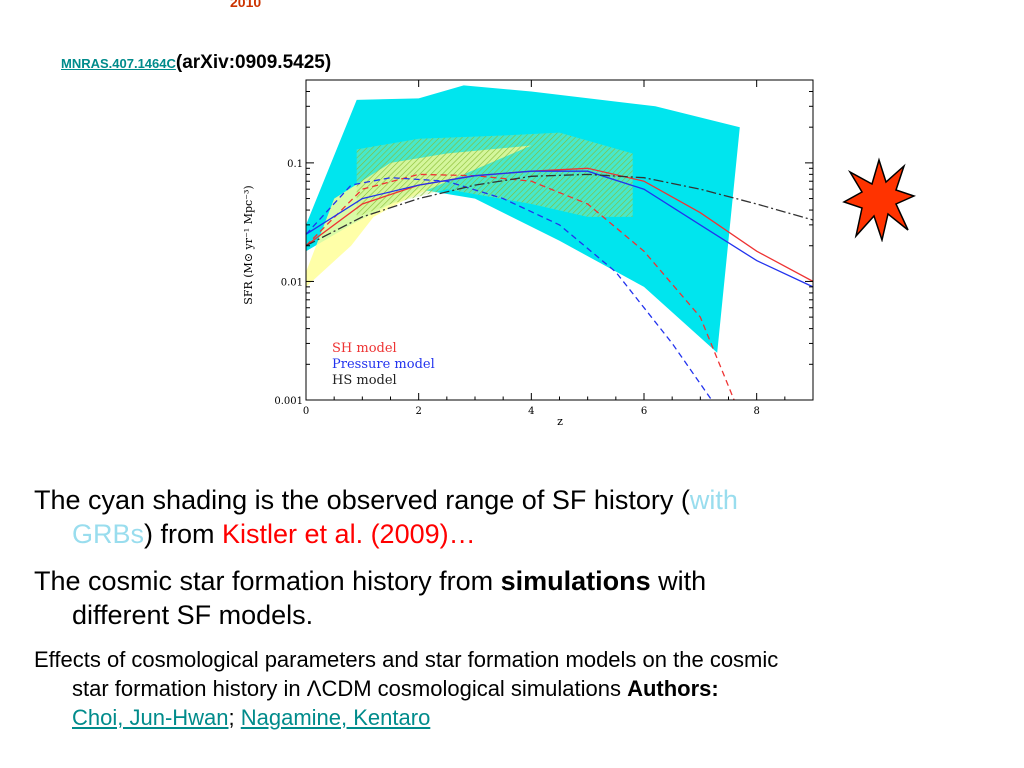 This screenshot has width=1024, height=768. I want to click on y-tick-label: 0.001, so click(288, 401).